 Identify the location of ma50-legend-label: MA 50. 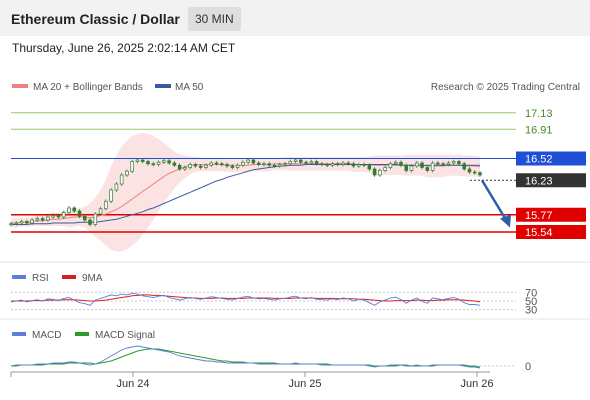
(189, 87).